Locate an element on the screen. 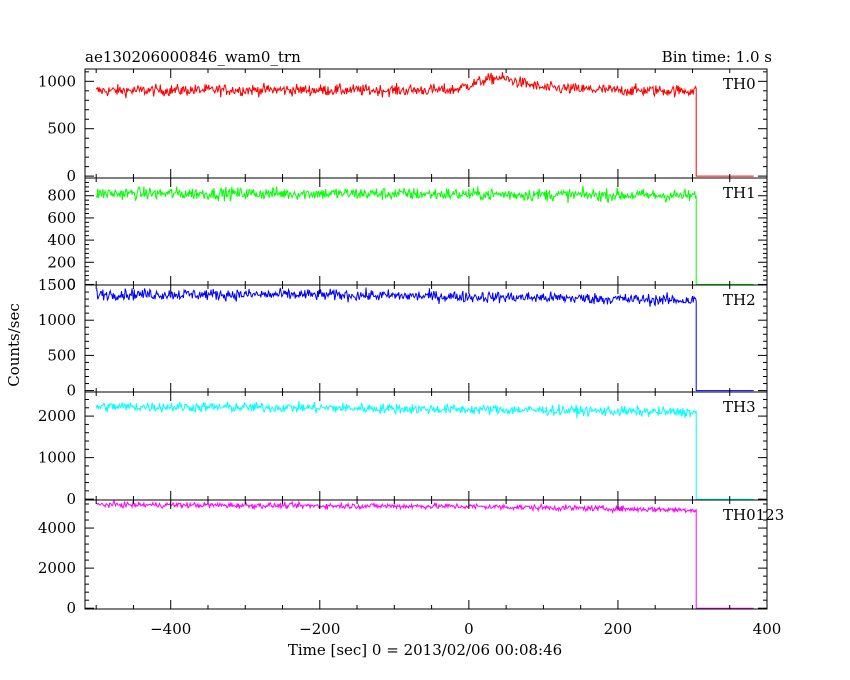  panel-th1: 0 200 400 600 800 TH1 is located at coordinates (407, 235).